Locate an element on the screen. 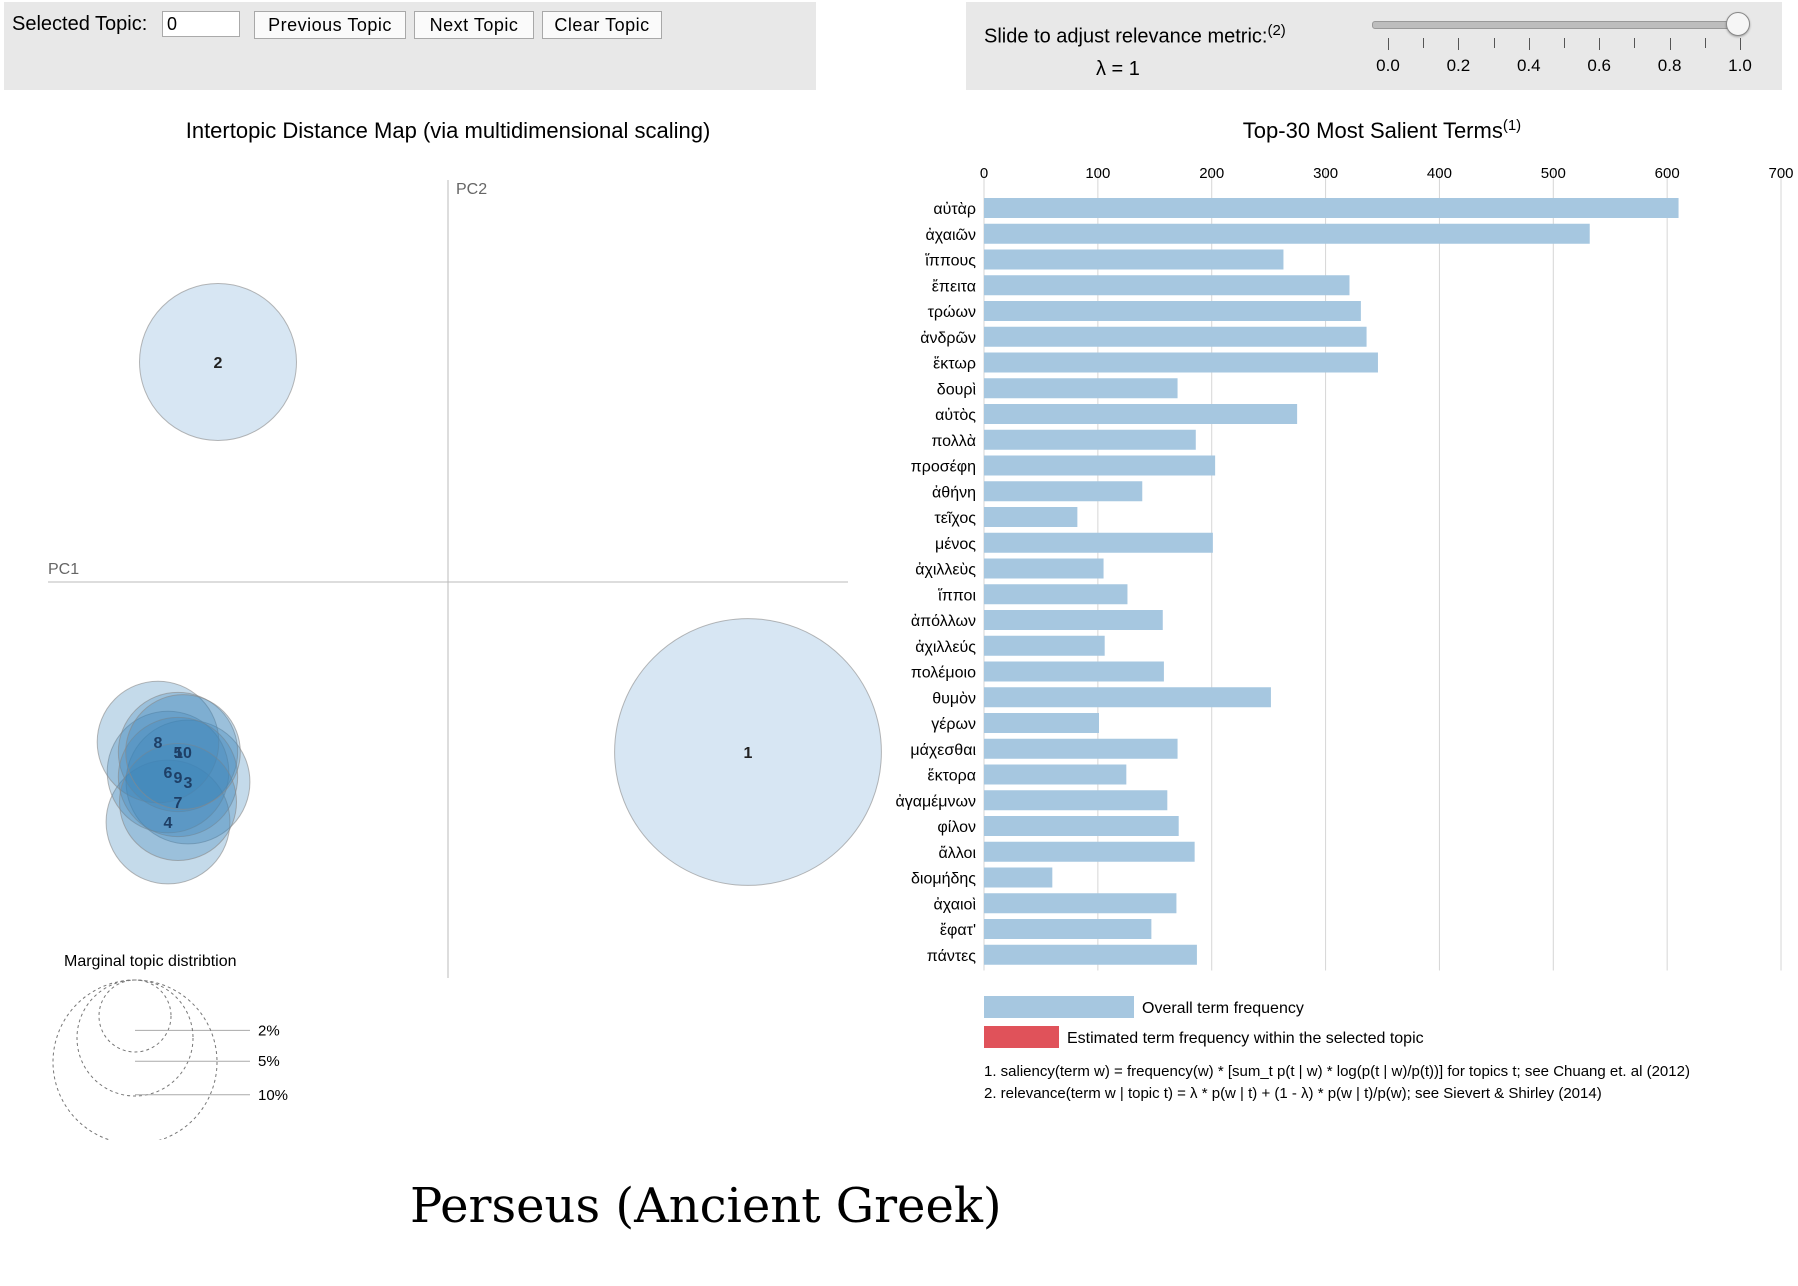 The height and width of the screenshot is (1286, 1798). legend-overall-swatch is located at coordinates (1059, 1007).